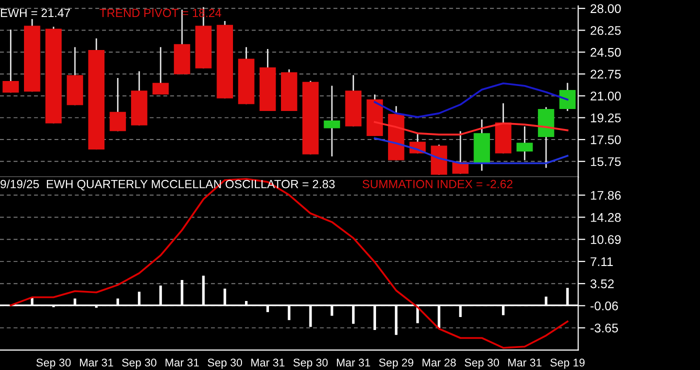 The height and width of the screenshot is (370, 700). I want to click on y-tick-label: 17.86, so click(605, 195).